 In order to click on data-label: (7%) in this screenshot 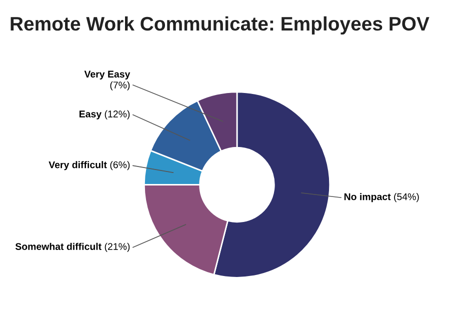, I will do `click(120, 85)`.